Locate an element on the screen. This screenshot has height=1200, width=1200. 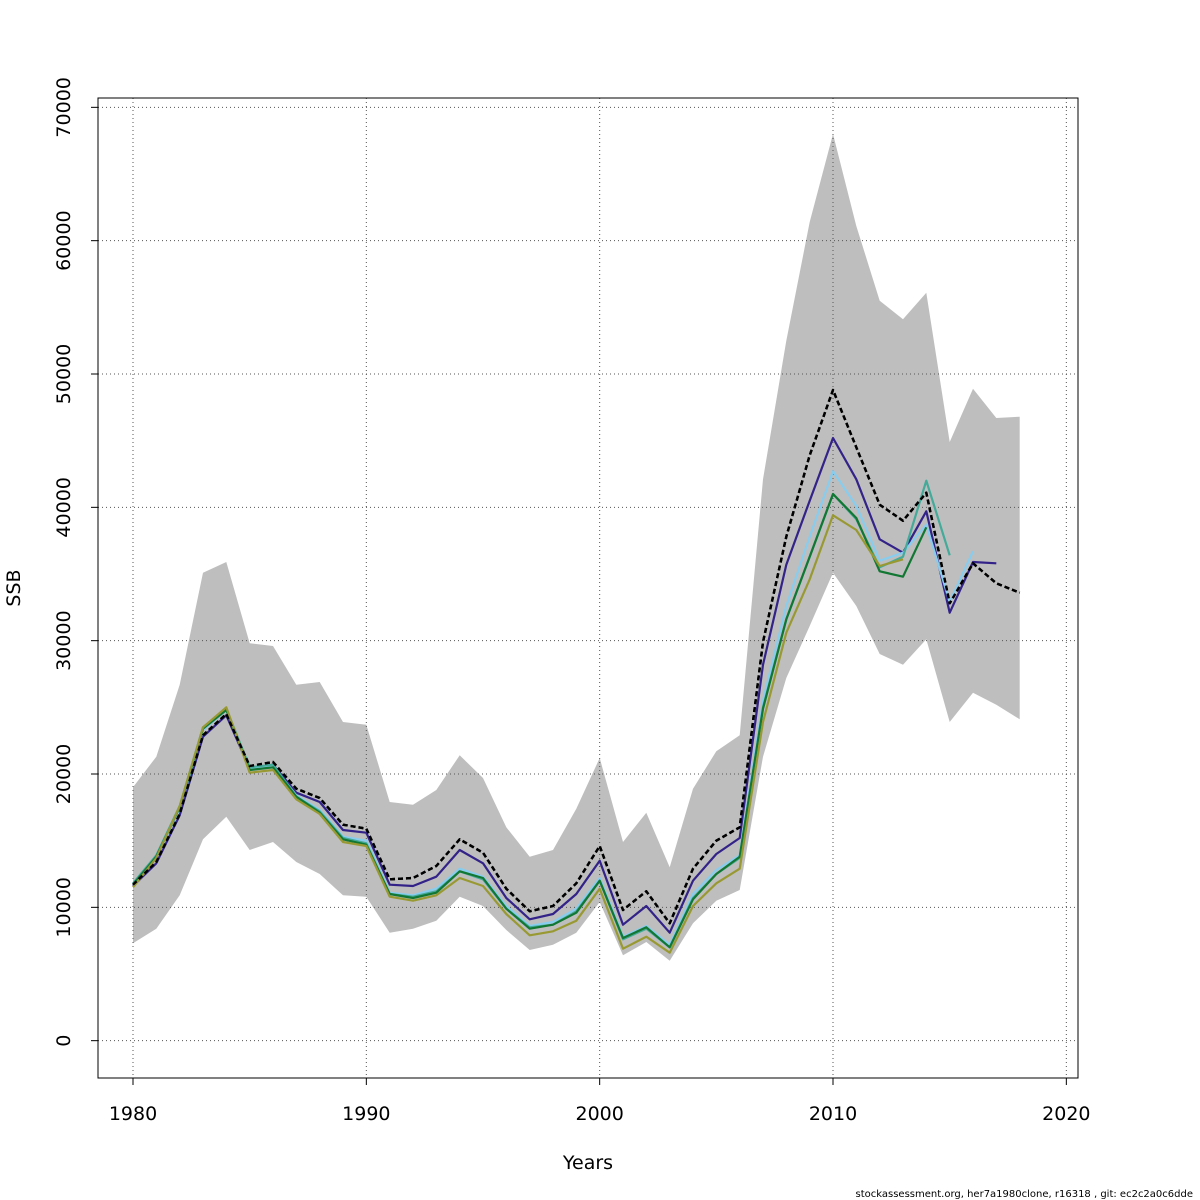
y-tick-label: 30000 is located at coordinates (64, 640).